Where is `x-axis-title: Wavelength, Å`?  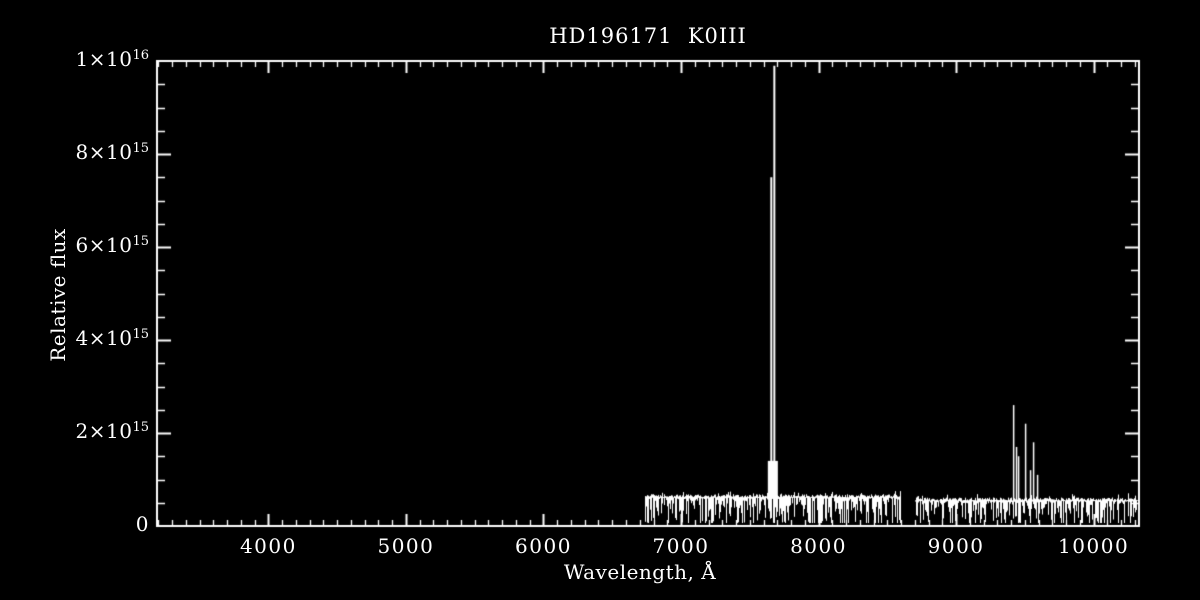 x-axis-title: Wavelength, Å is located at coordinates (640, 572).